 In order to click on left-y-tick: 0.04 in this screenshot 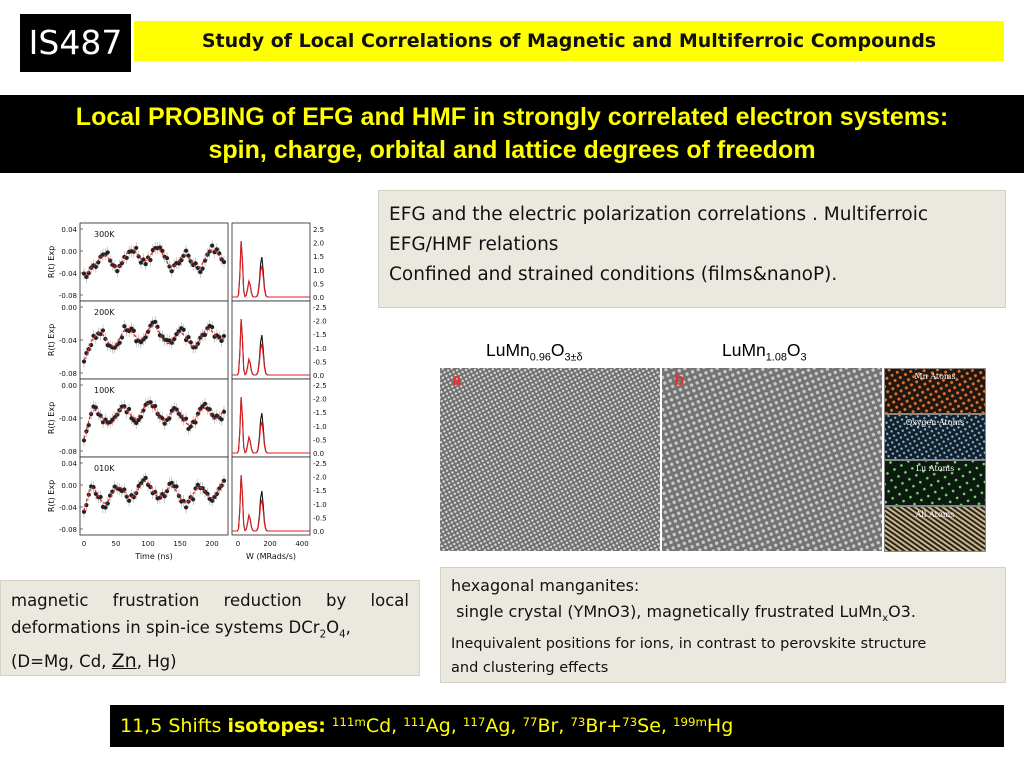, I will do `click(69, 230)`.